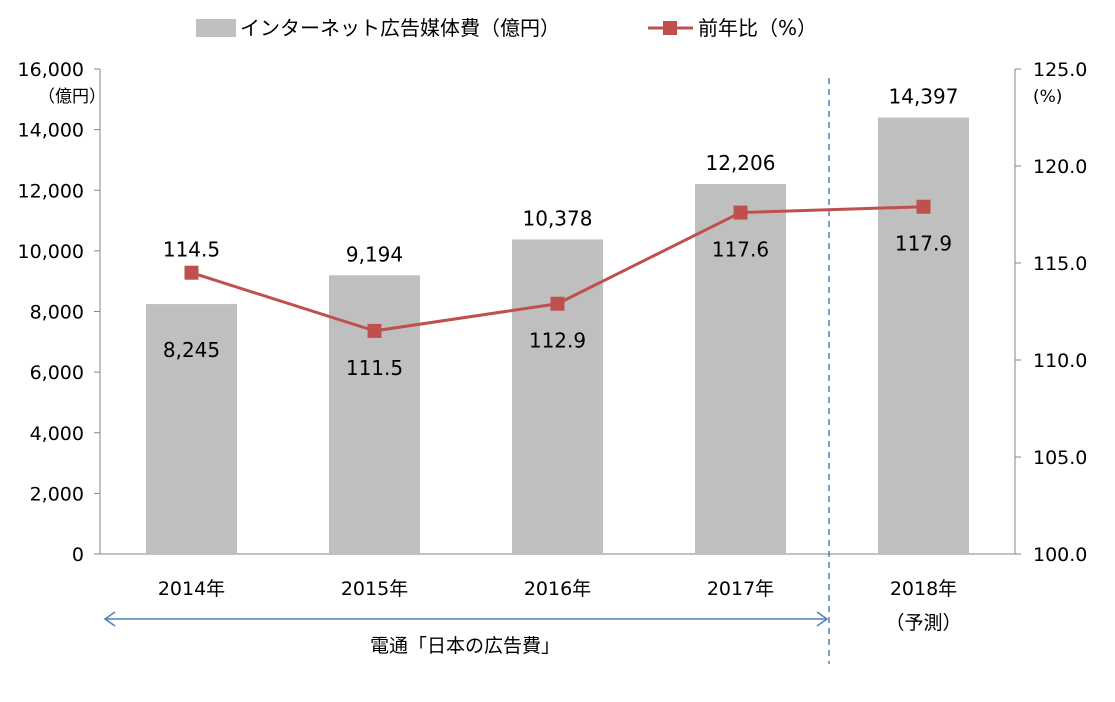 This screenshot has height=702, width=1115. Describe the element at coordinates (400, 28) in the screenshot. I see `legend-bar-label: インターネット広告媒体費（億円）` at that location.